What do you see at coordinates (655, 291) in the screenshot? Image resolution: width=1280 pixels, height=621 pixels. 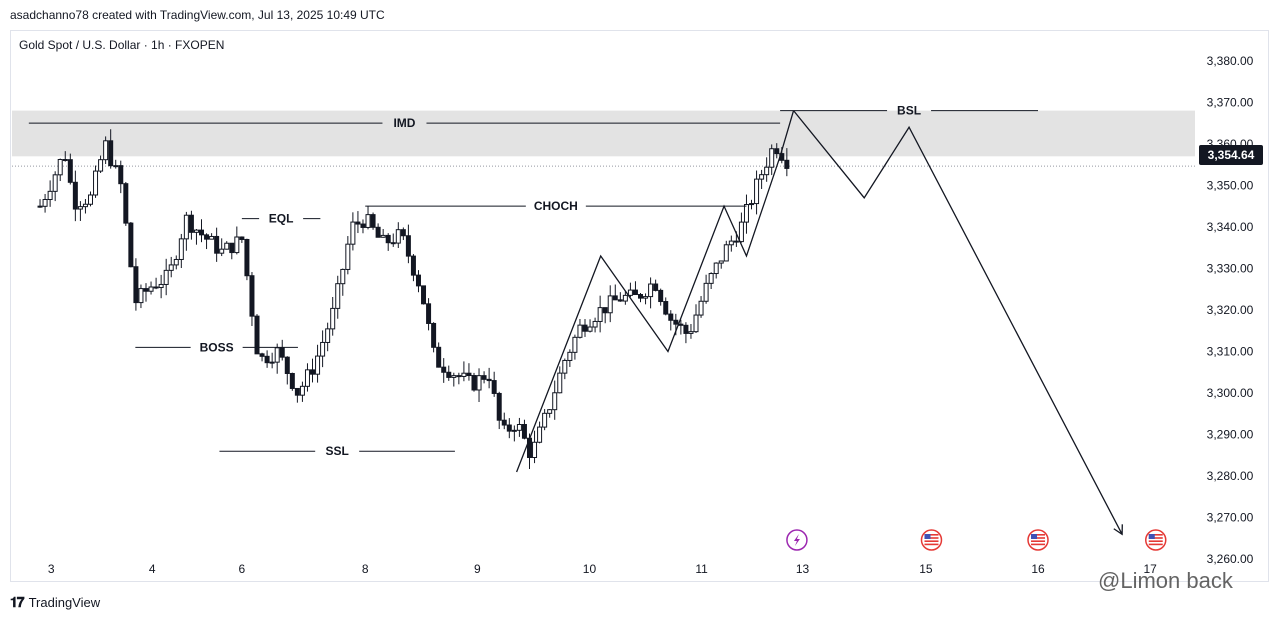 I see `projection-path` at bounding box center [655, 291].